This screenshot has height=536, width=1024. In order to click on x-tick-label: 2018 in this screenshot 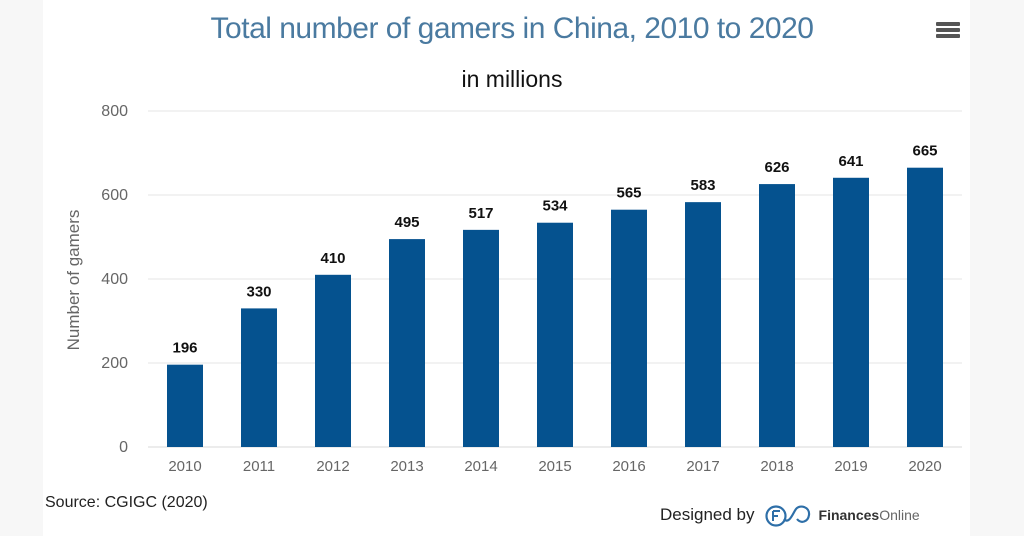, I will do `click(776, 466)`.